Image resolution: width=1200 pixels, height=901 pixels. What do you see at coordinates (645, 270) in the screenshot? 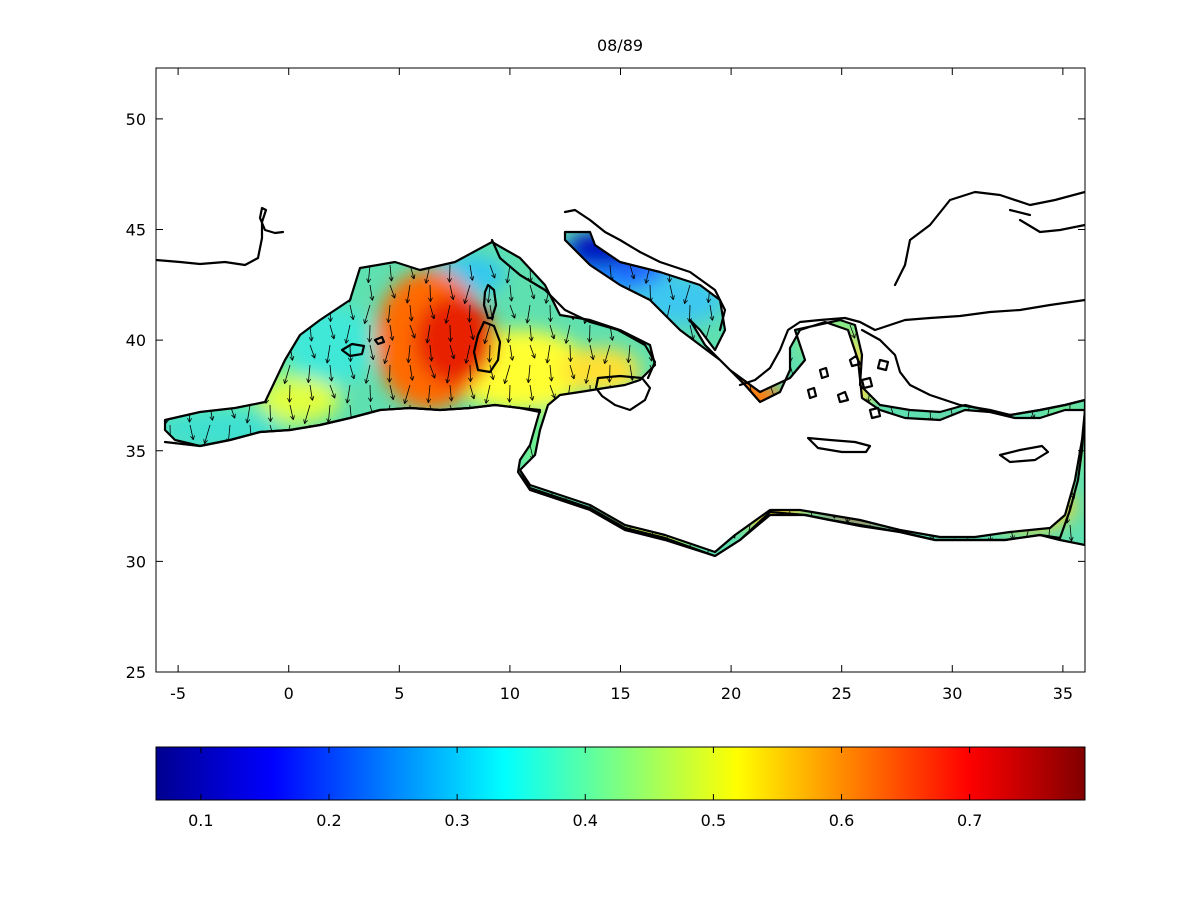
I see `adriatic-east-coast` at bounding box center [645, 270].